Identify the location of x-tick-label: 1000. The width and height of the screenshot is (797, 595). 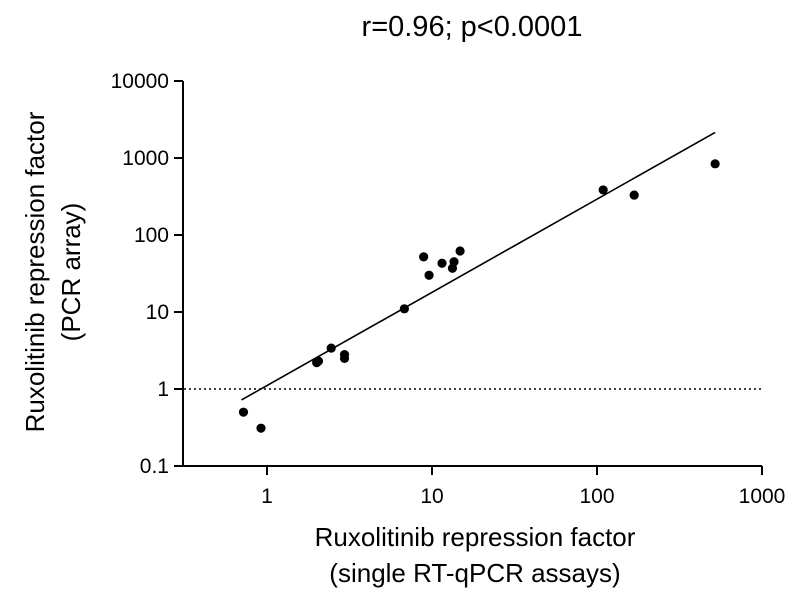
(762, 496).